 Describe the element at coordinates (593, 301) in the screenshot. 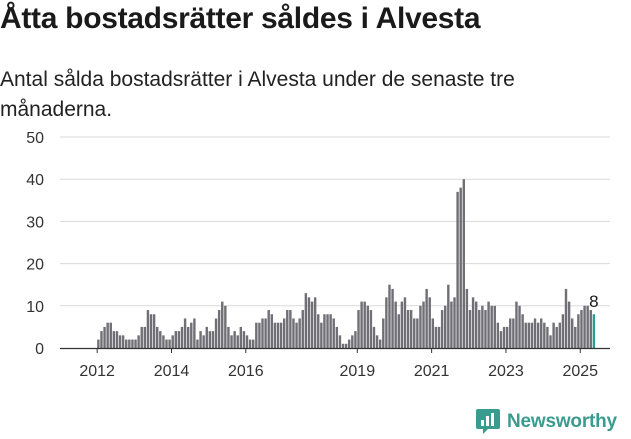

I see `annotations: 8` at that location.